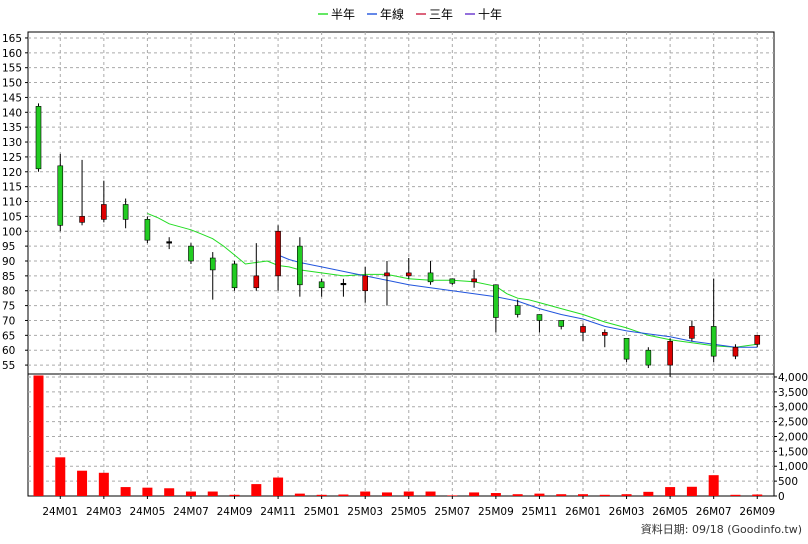  I want to click on price-tick-label: 130, so click(12, 143).